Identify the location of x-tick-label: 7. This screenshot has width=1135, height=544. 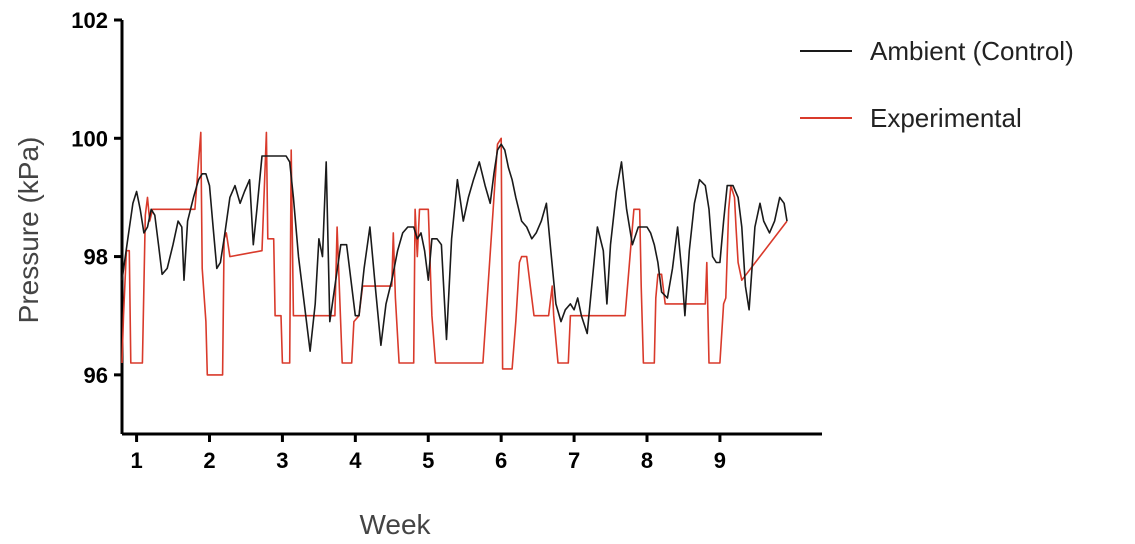
(574, 460).